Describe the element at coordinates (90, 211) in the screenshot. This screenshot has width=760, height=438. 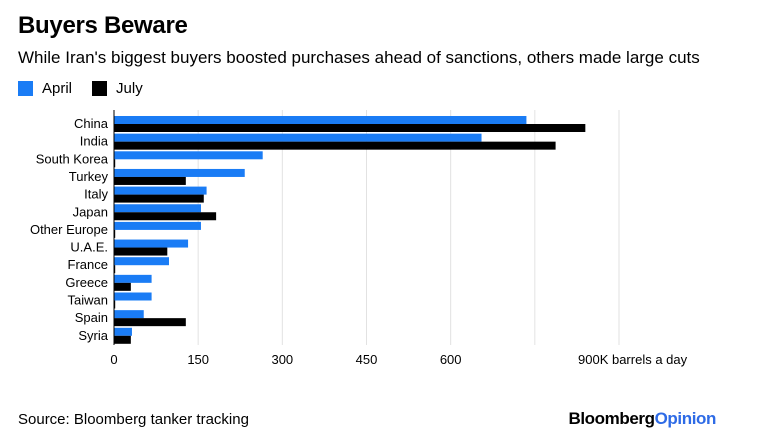
I see `category-label: Japan` at that location.